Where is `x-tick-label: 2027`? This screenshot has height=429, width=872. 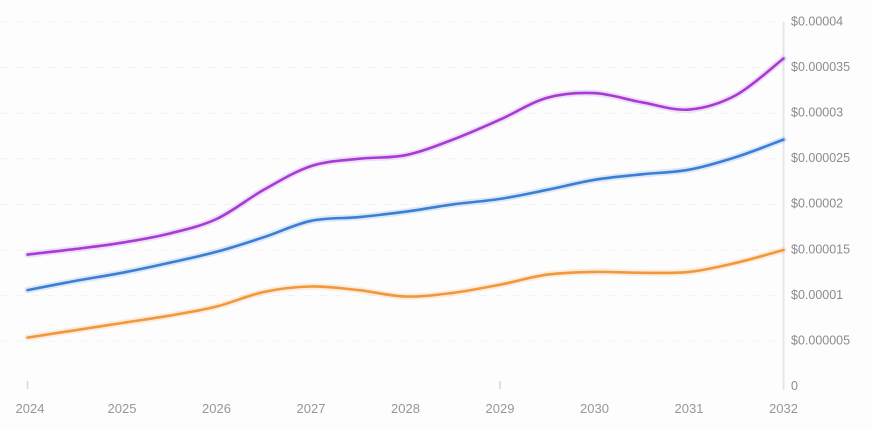 x-tick-label: 2027 is located at coordinates (311, 408).